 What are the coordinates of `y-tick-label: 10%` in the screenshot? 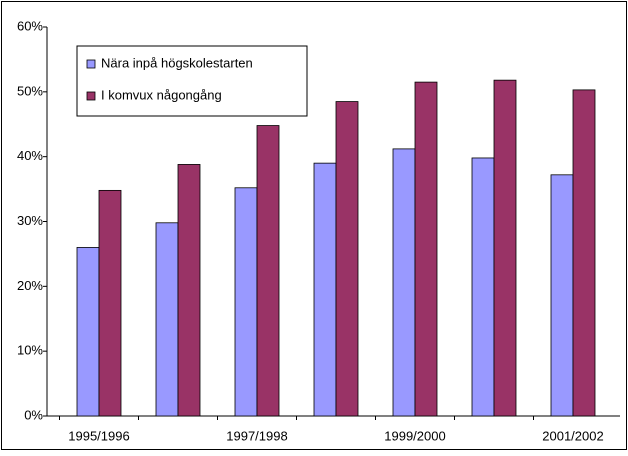 It's located at (30, 350).